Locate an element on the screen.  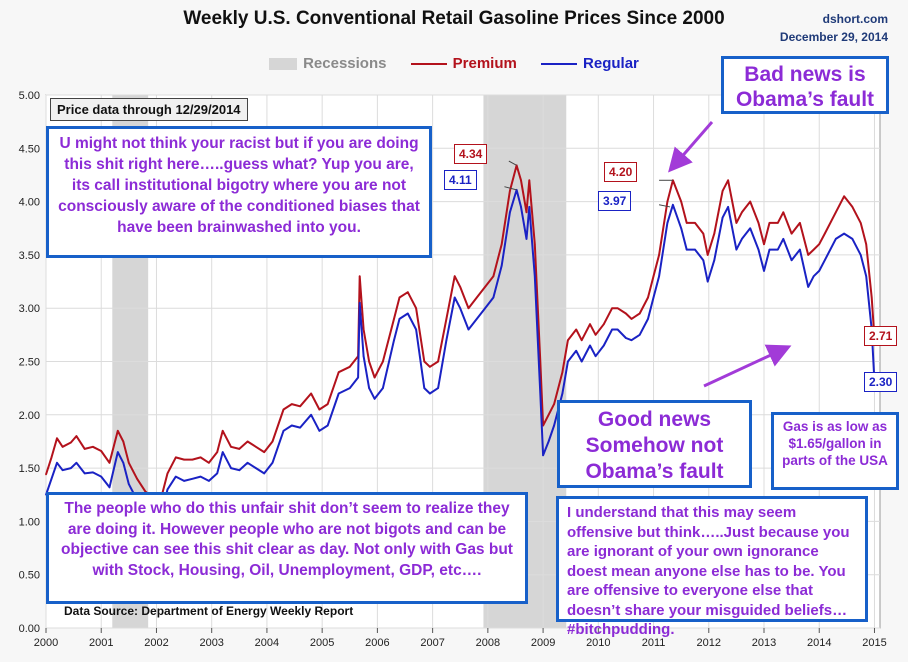
x-tick-label-4: 2004 is located at coordinates (267, 643).